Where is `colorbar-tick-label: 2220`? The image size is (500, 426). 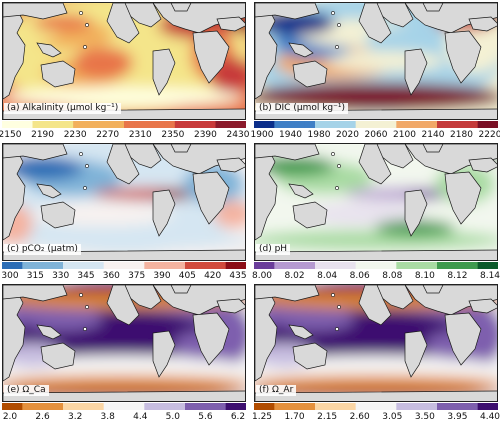 colorbar-tick-label: 2220 is located at coordinates (489, 135).